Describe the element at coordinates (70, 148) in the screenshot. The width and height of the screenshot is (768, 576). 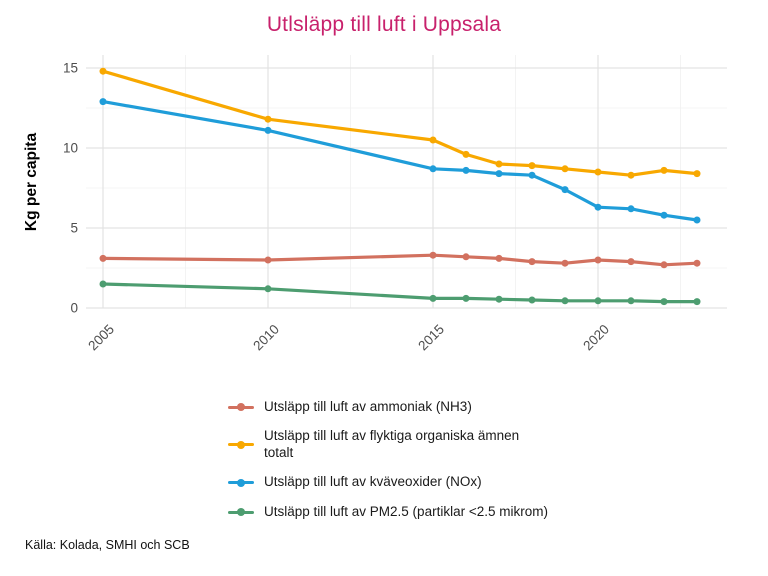
I see `y-tick-label: 10` at that location.